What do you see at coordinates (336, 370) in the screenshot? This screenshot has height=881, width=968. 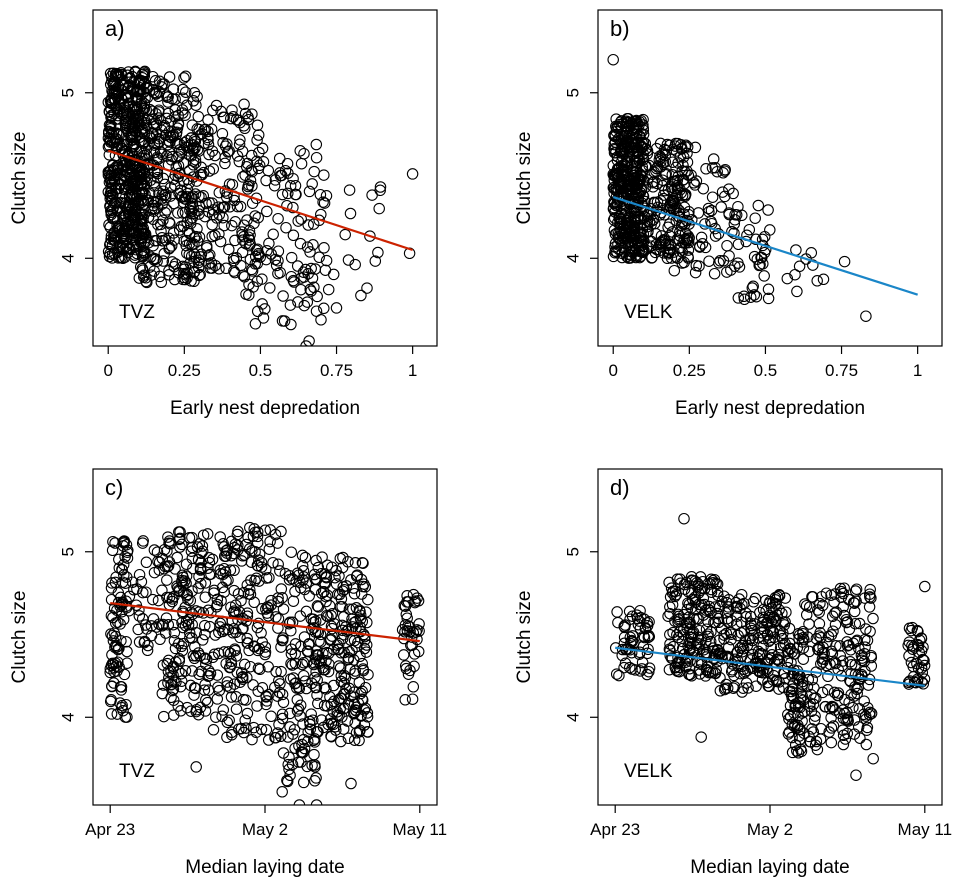 I see `x-tick-label: 0.75` at bounding box center [336, 370].